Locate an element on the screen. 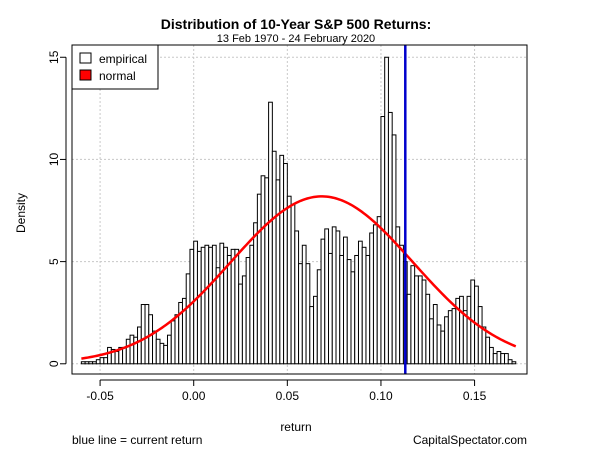 The width and height of the screenshot is (600, 450). x-axis-label: return is located at coordinates (295, 427).